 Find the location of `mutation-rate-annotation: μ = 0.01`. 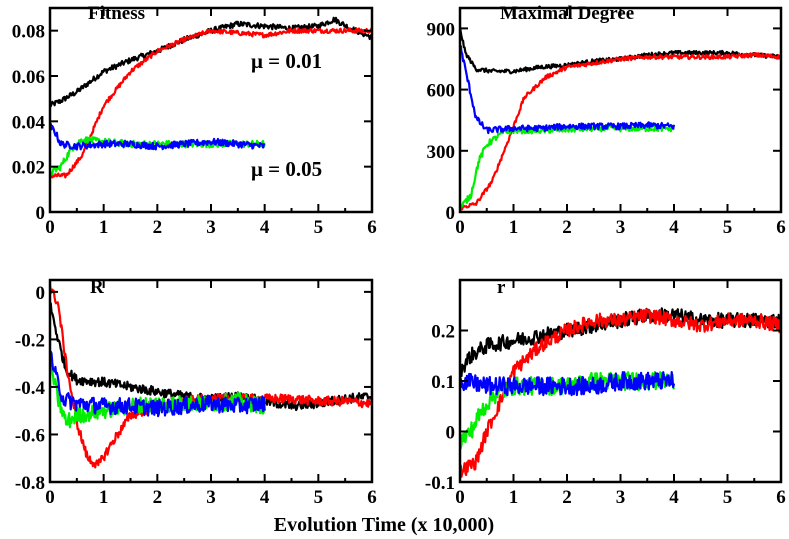

mutation-rate-annotation: μ = 0.01 is located at coordinates (286, 61).